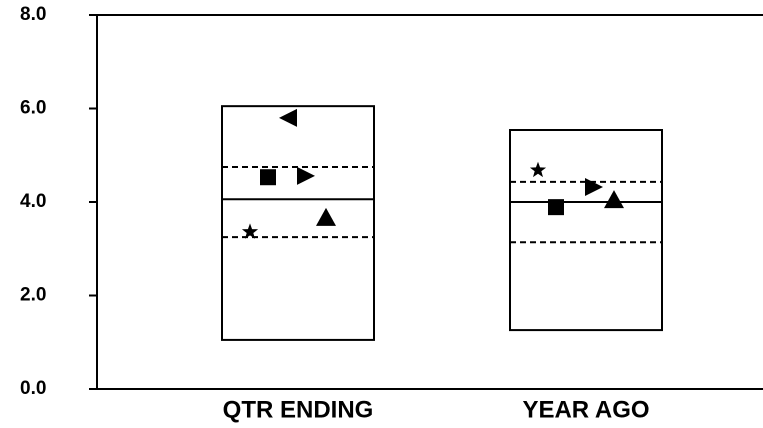 The image size is (763, 428). What do you see at coordinates (298, 409) in the screenshot?
I see `x-tick-label: QTR ENDING` at bounding box center [298, 409].